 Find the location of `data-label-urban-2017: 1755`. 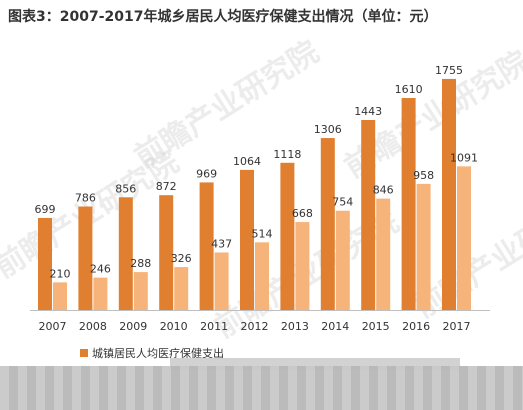

data-label-urban-2017: 1755 is located at coordinates (449, 70).